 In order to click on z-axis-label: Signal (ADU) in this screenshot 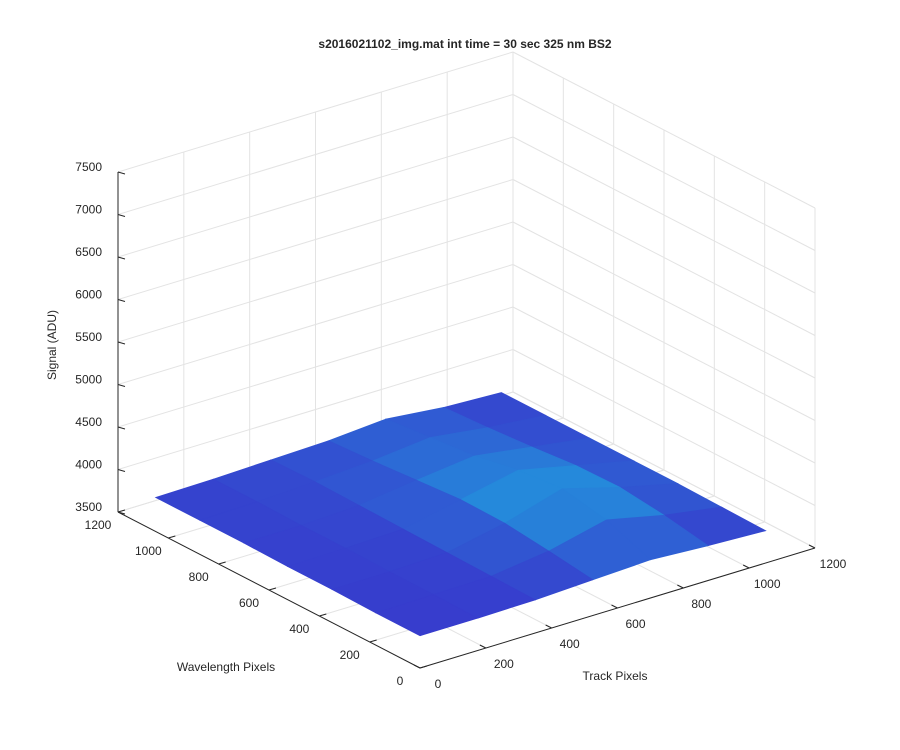, I will do `click(52, 345)`.